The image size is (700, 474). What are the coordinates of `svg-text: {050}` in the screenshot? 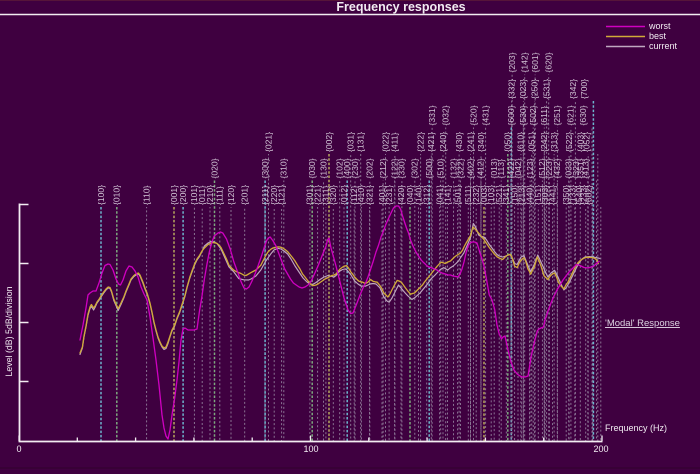 It's located at (508, 142).